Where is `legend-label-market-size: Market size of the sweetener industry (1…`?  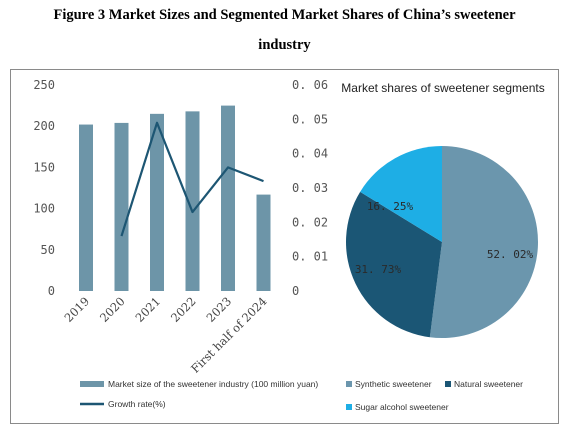 legend-label-market-size: Market size of the sweetener industry (1… is located at coordinates (213, 384).